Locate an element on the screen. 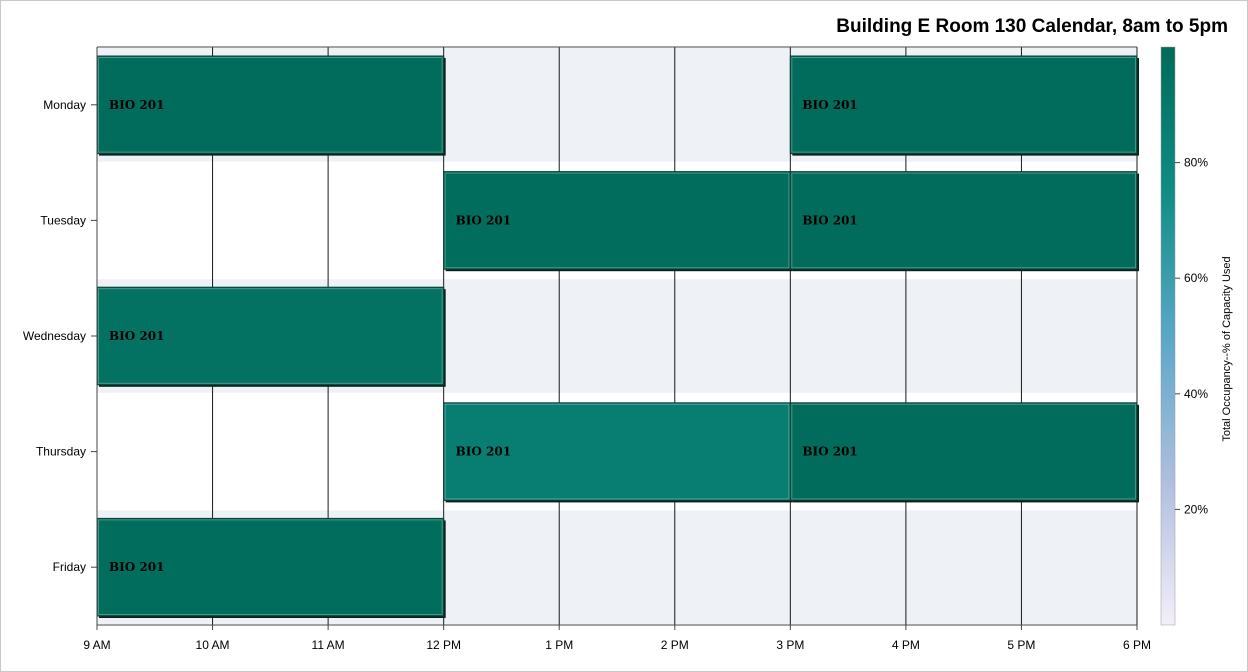 The height and width of the screenshot is (672, 1248). colorbar-tick-label: 80% is located at coordinates (1196, 163).